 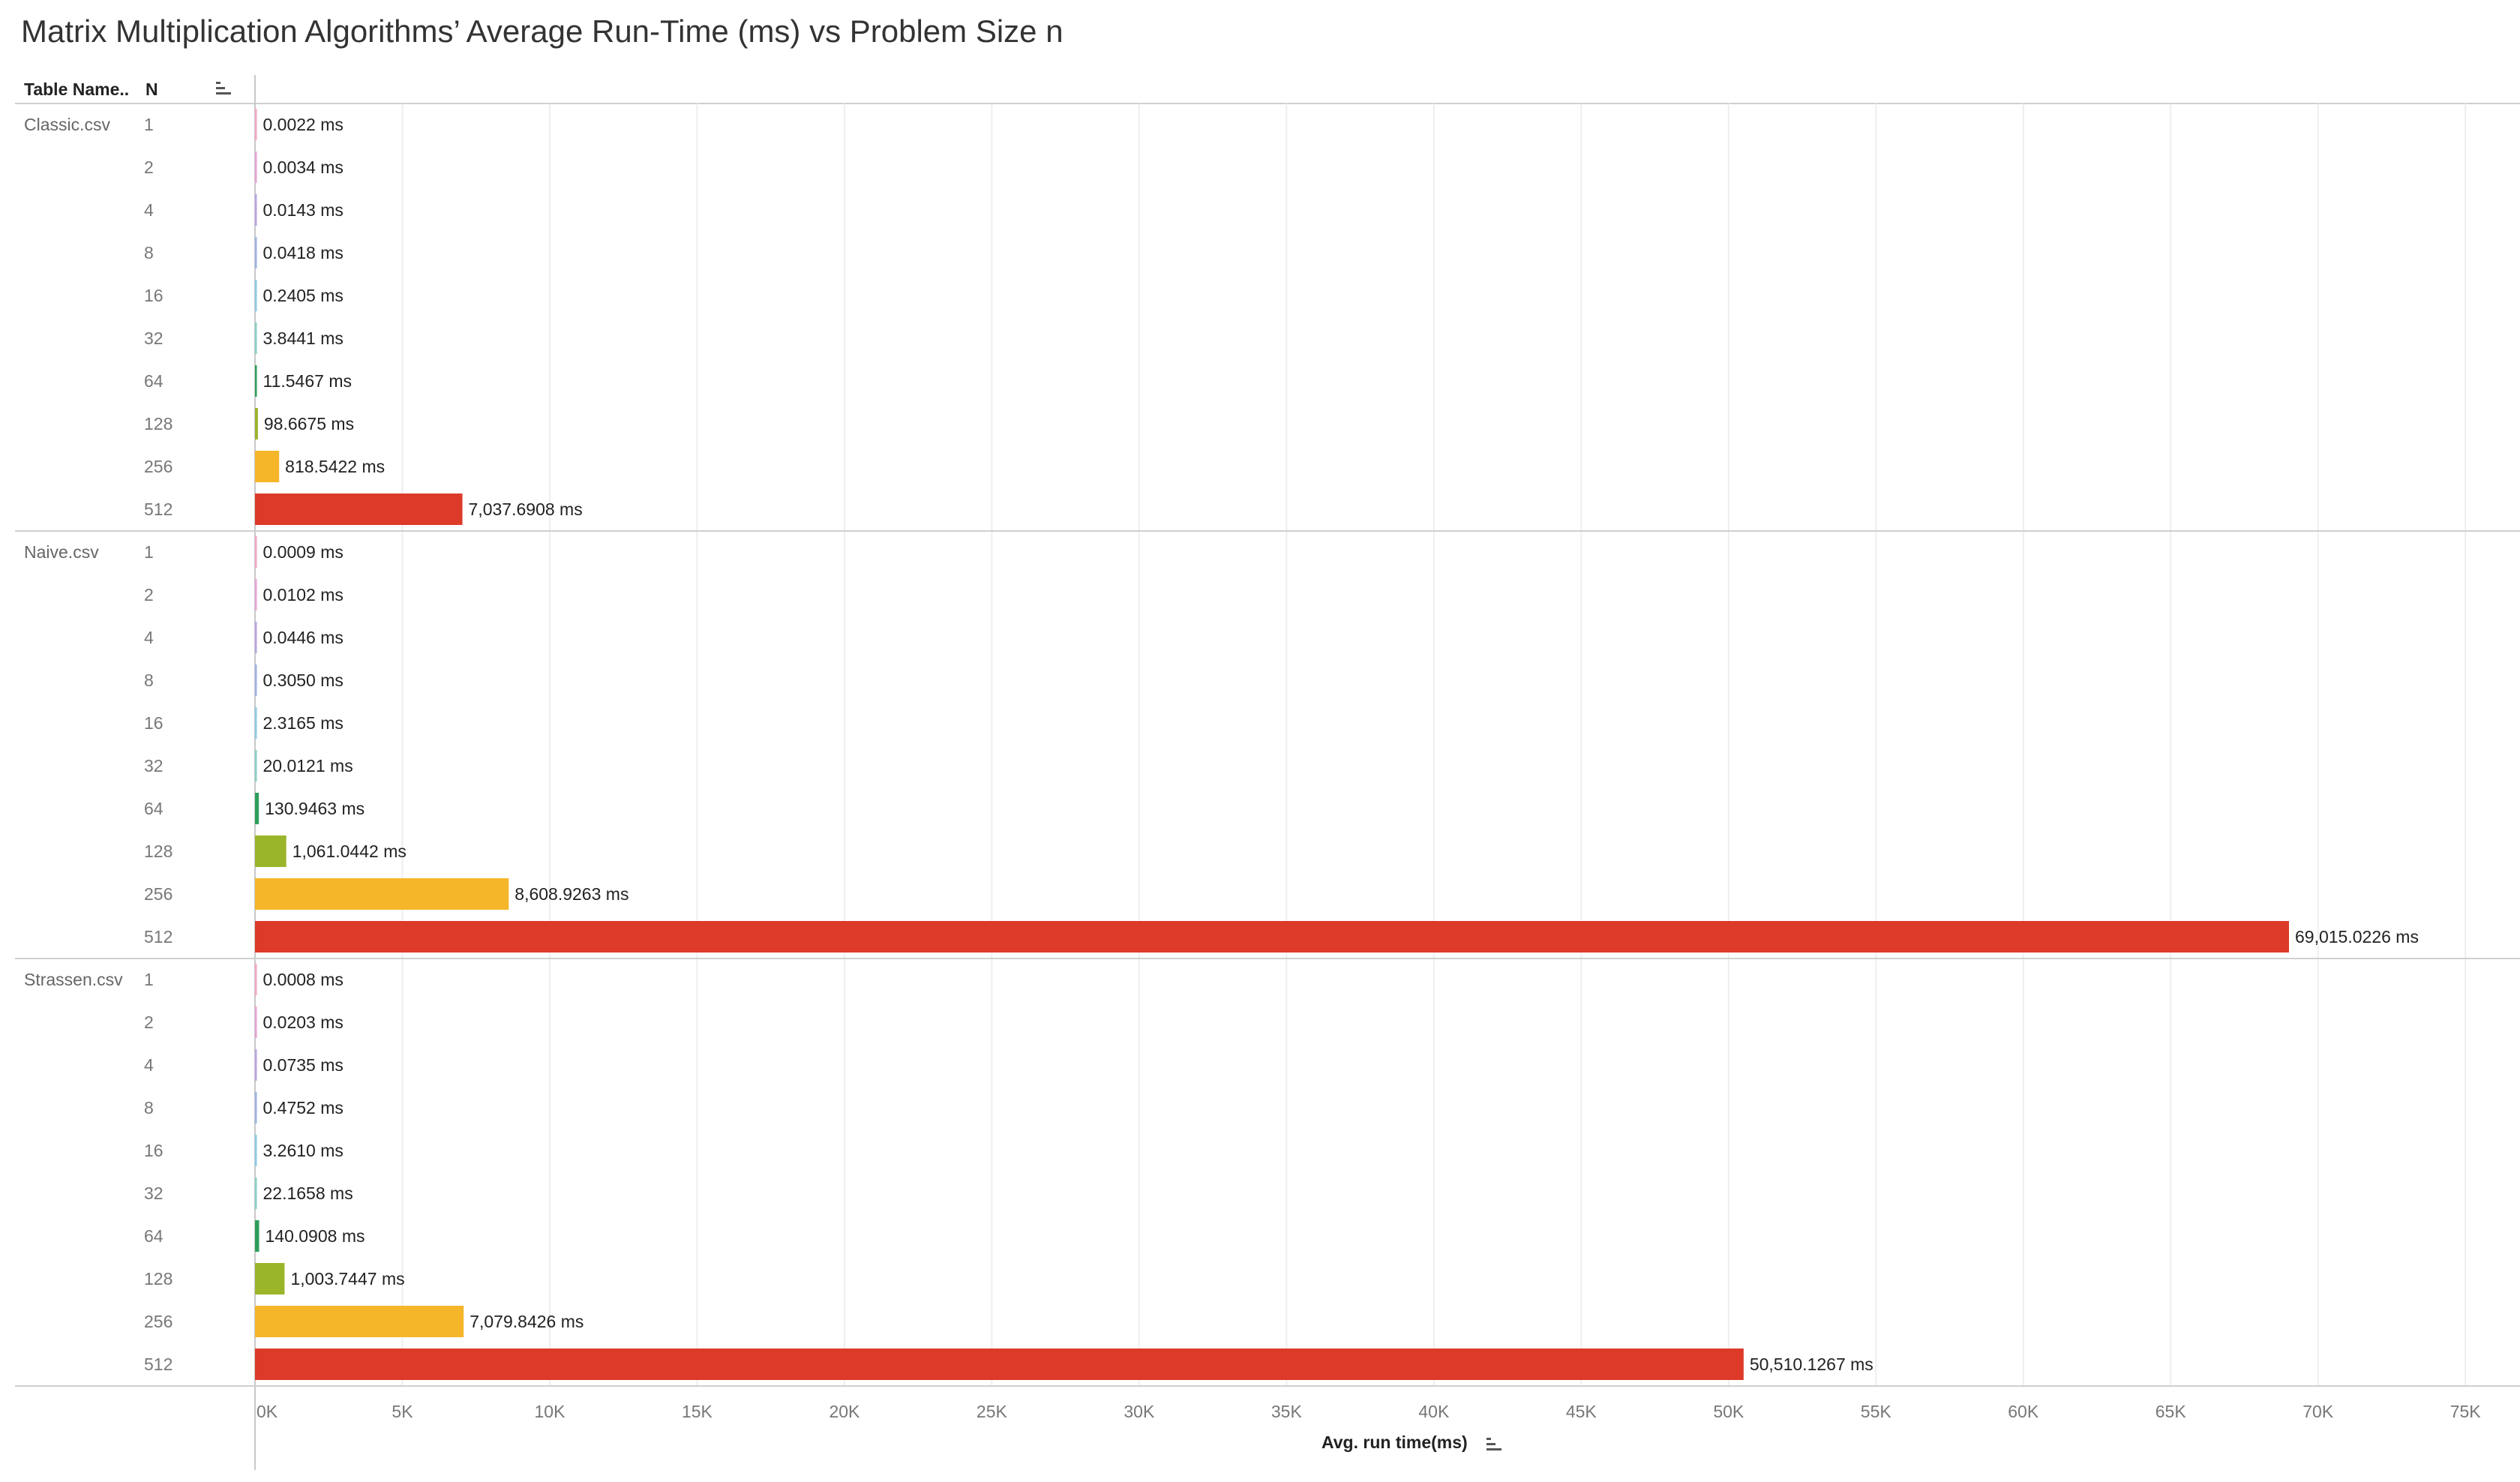 What do you see at coordinates (1582, 1411) in the screenshot?
I see `x-tick-label: 45K` at bounding box center [1582, 1411].